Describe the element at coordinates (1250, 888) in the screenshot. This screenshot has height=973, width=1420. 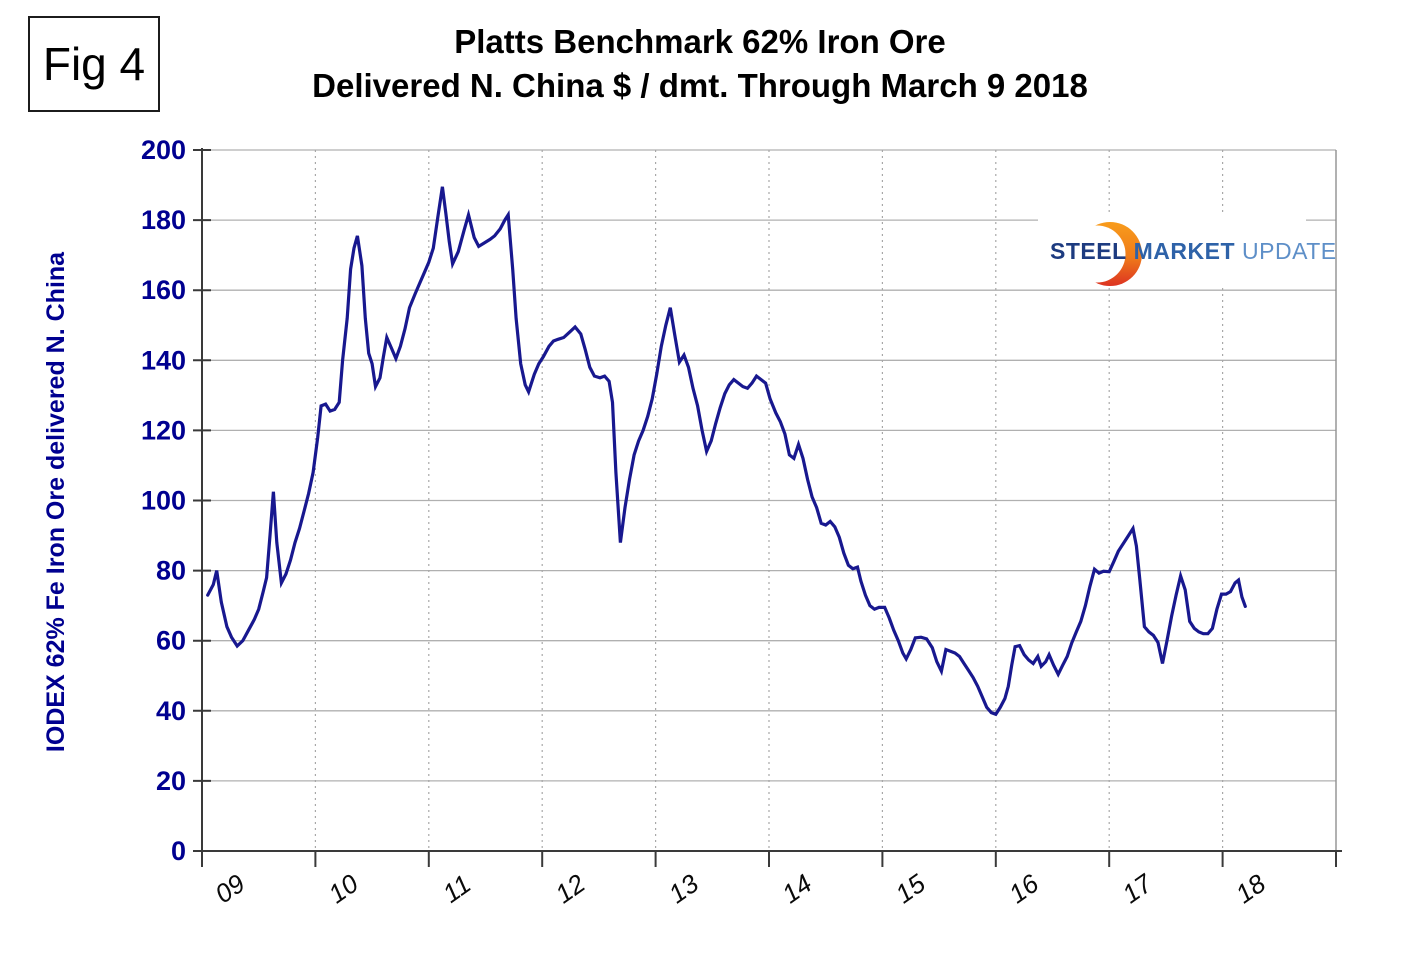
I see `x-tick-label: 18` at that location.